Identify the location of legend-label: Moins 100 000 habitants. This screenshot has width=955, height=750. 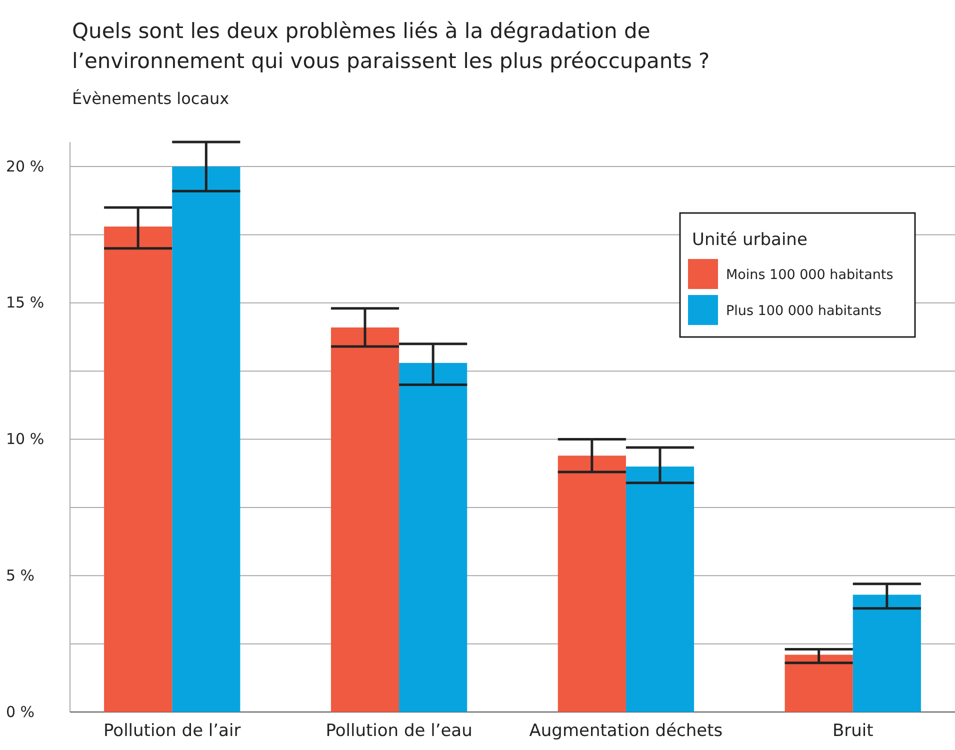
(810, 275).